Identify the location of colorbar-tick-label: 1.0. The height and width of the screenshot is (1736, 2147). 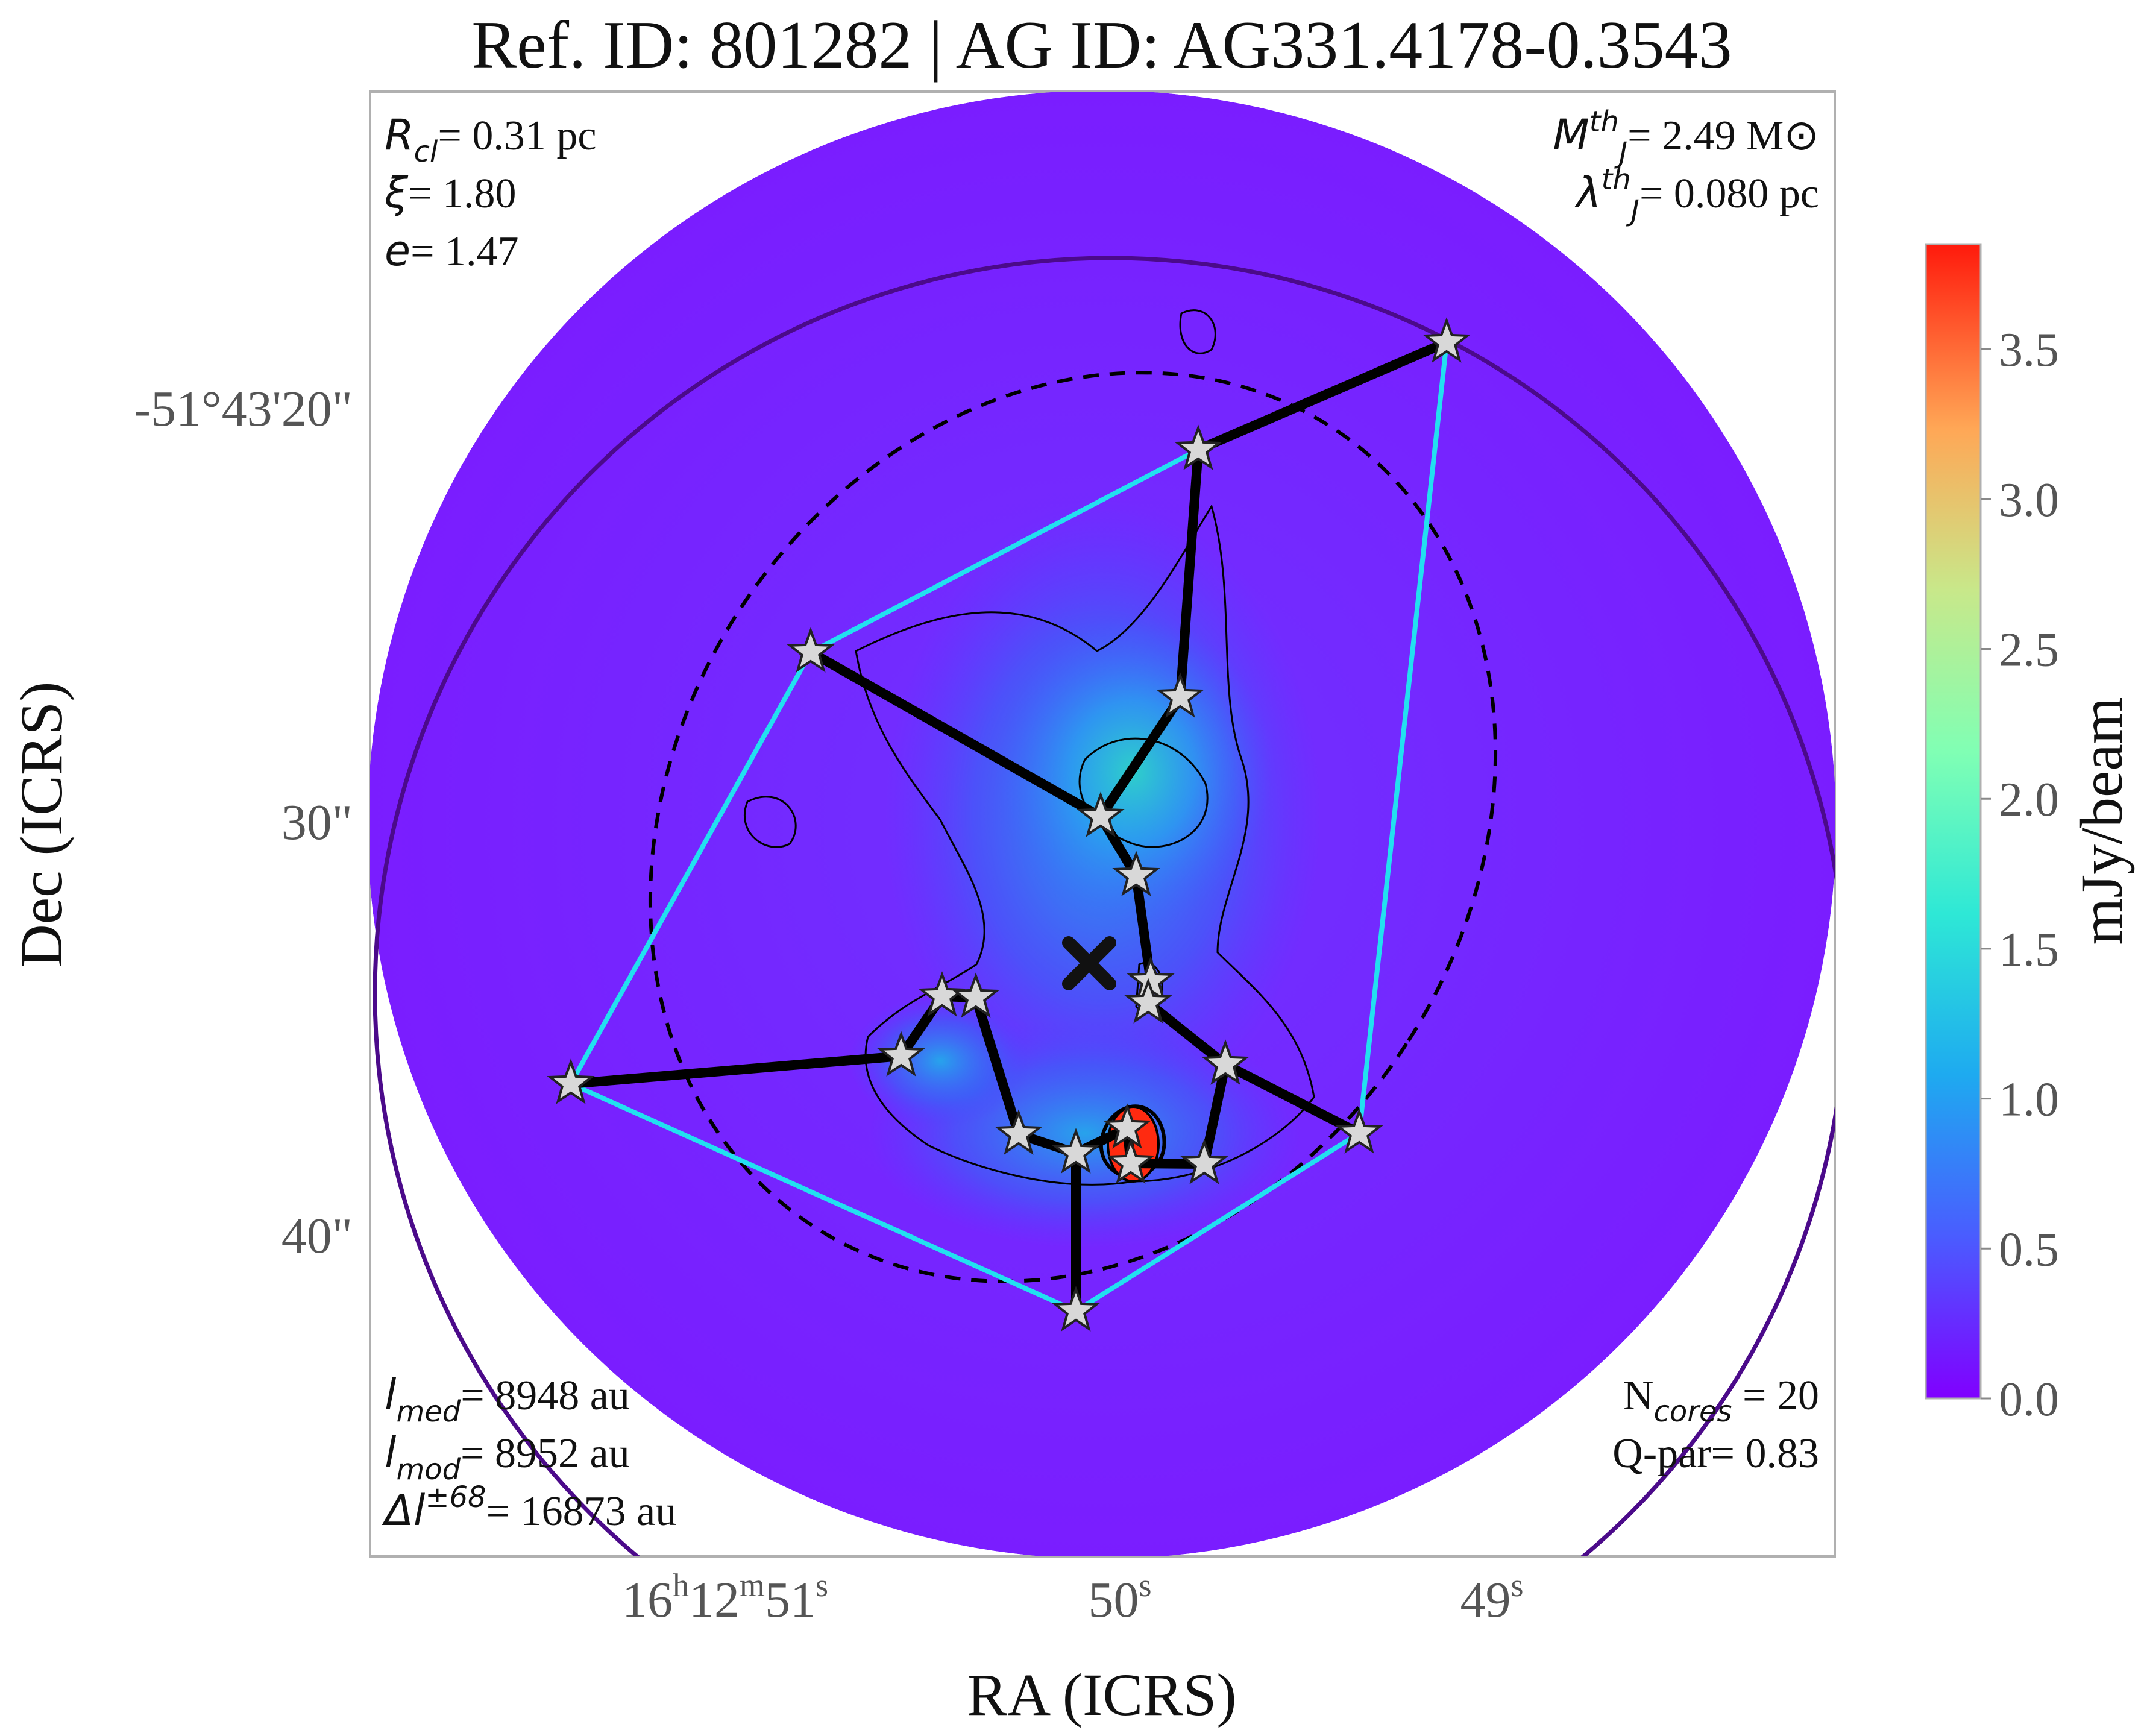
(2029, 1100).